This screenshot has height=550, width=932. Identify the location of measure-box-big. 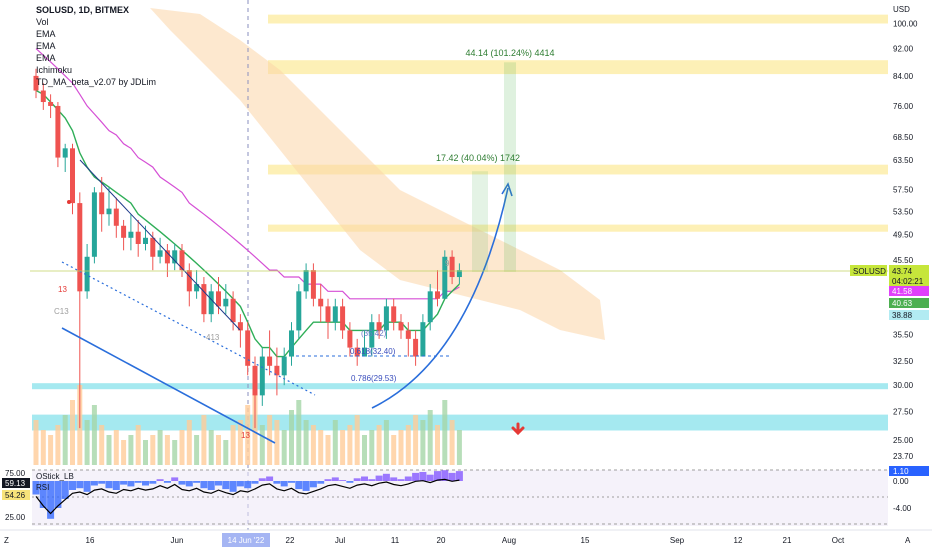
(510, 167).